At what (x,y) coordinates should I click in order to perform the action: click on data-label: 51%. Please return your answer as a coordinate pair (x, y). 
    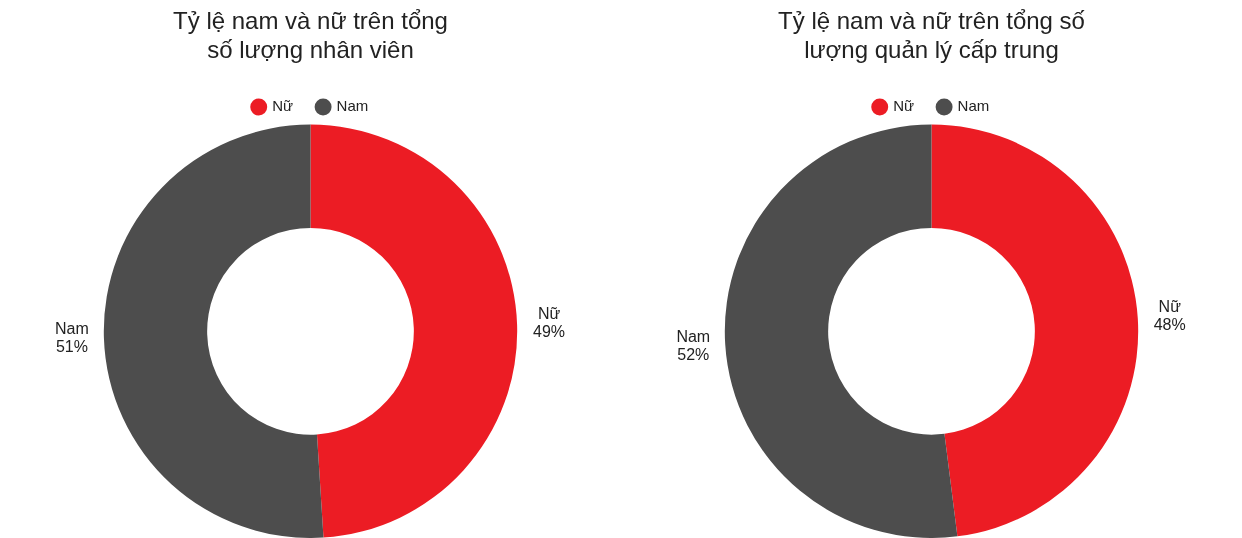
    Looking at the image, I should click on (71, 347).